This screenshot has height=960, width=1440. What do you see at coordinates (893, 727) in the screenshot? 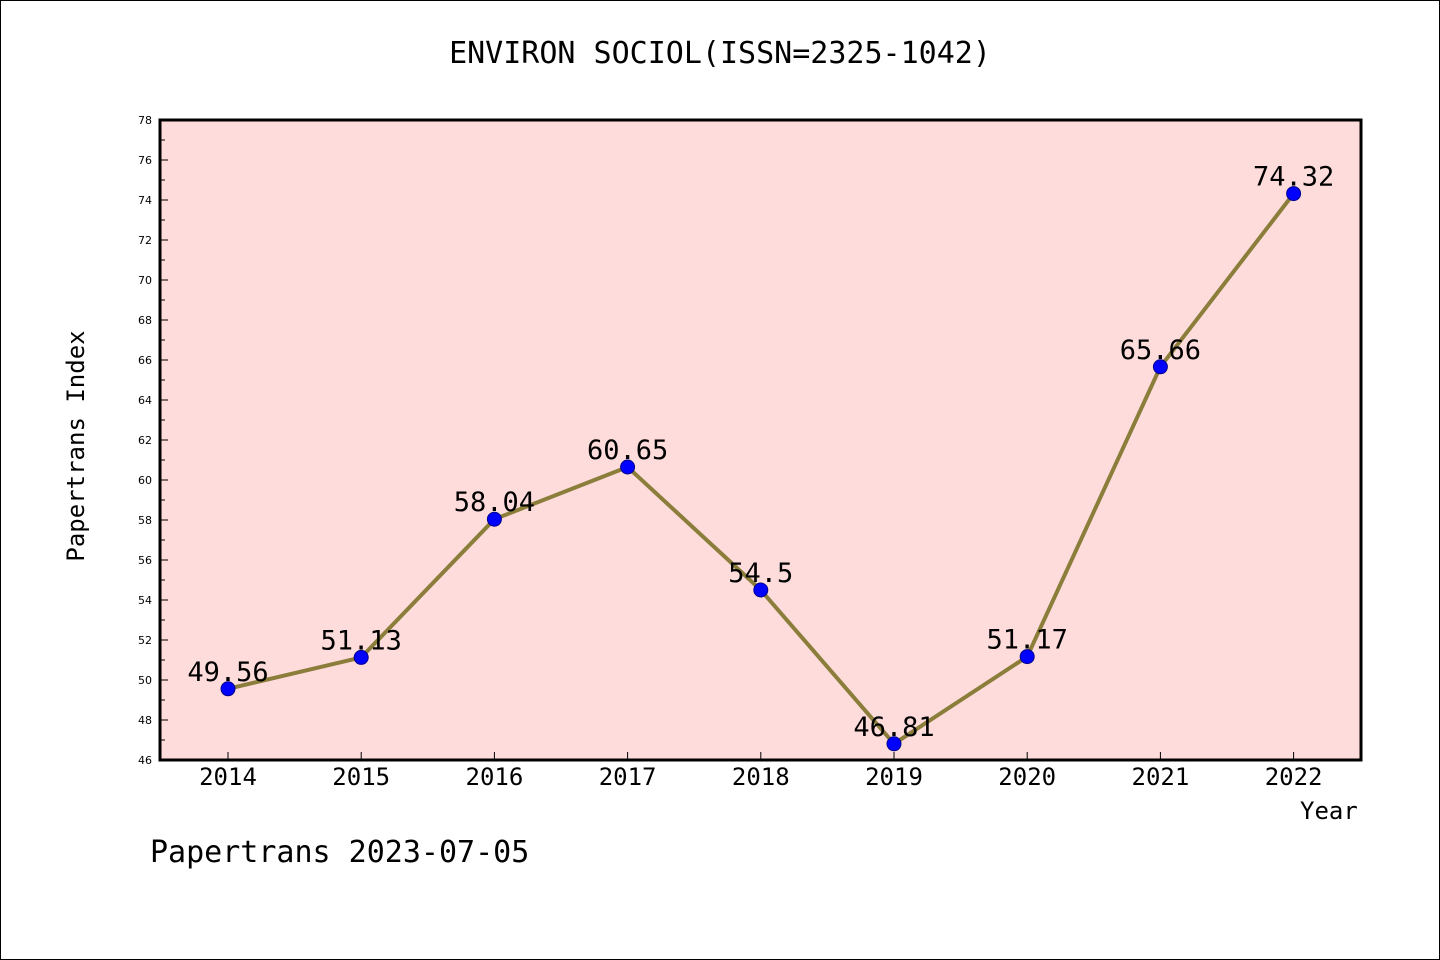
I see `data-label: 46.81` at bounding box center [893, 727].